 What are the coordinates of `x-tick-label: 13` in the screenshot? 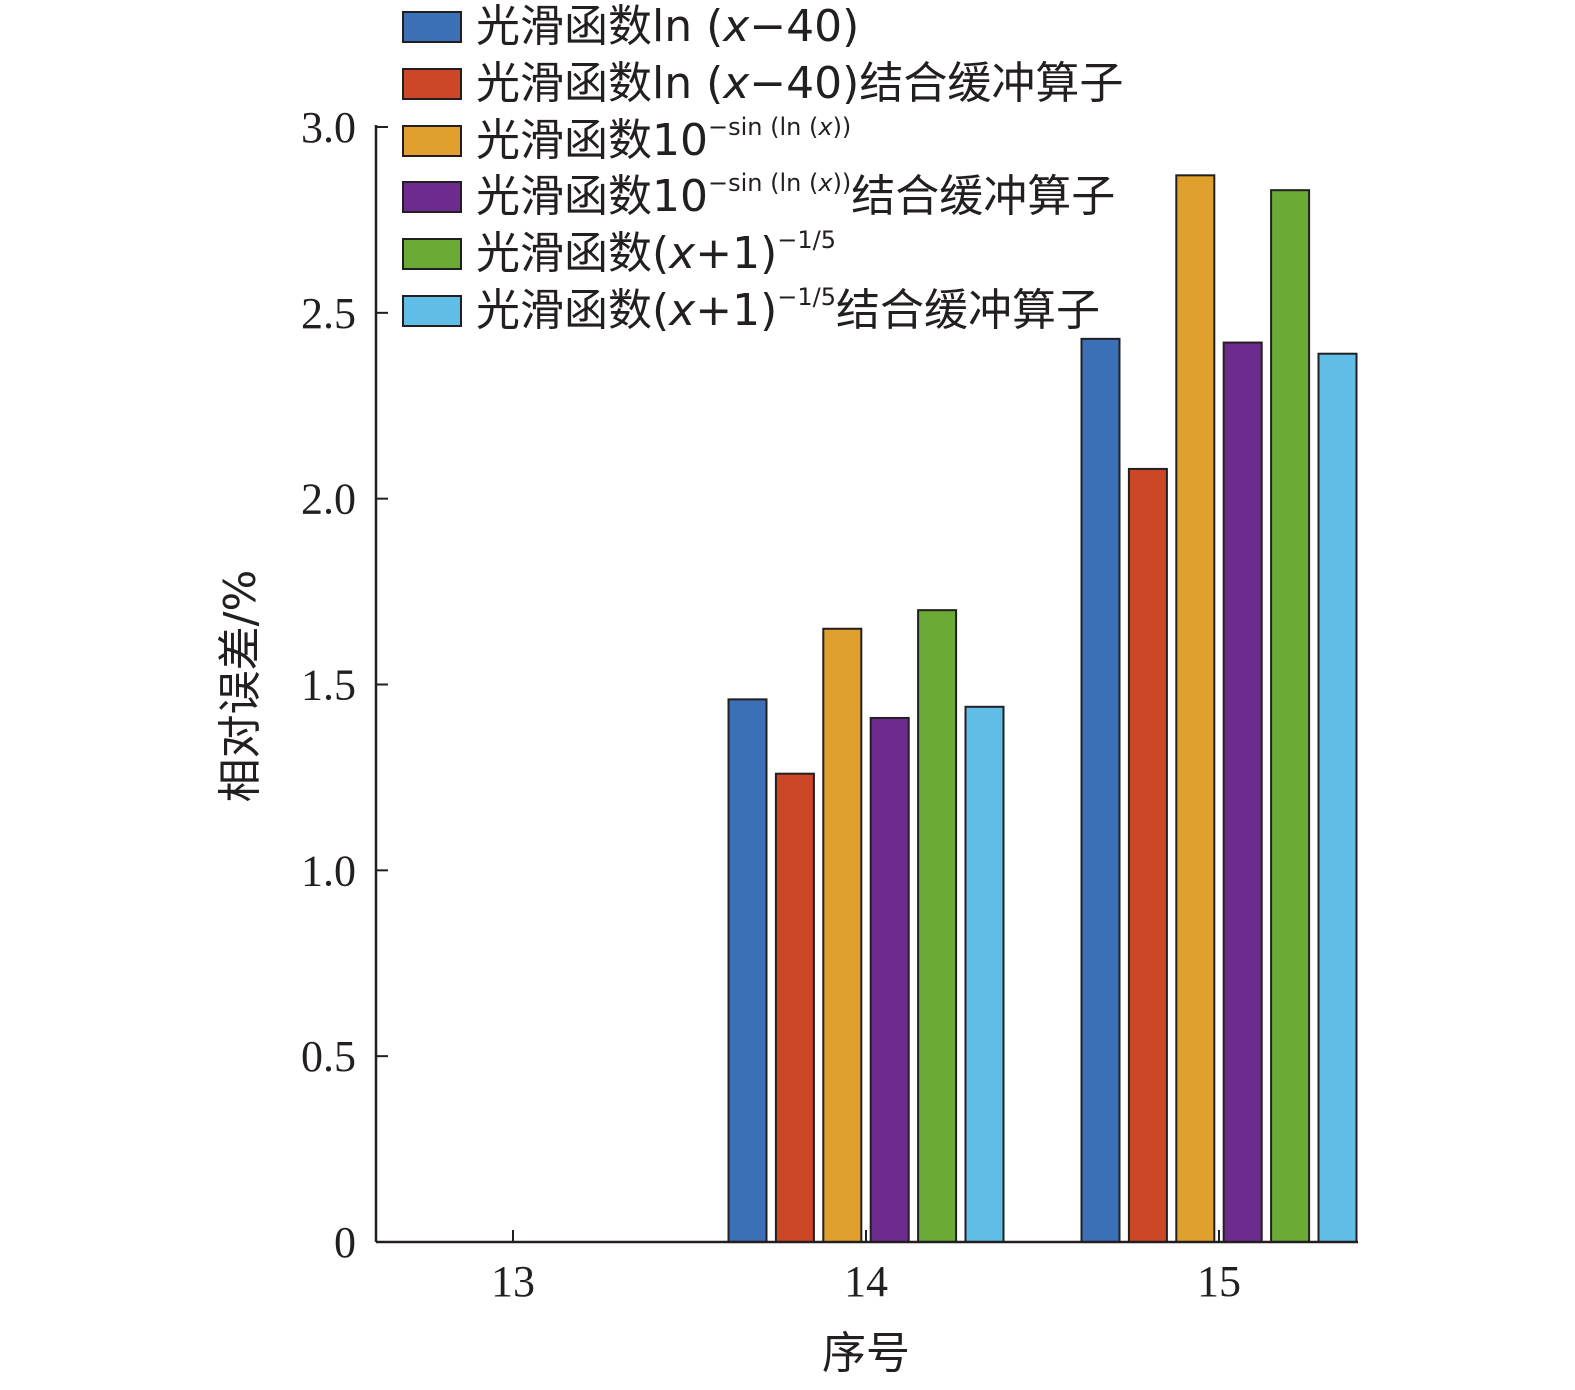 It's located at (513, 1281).